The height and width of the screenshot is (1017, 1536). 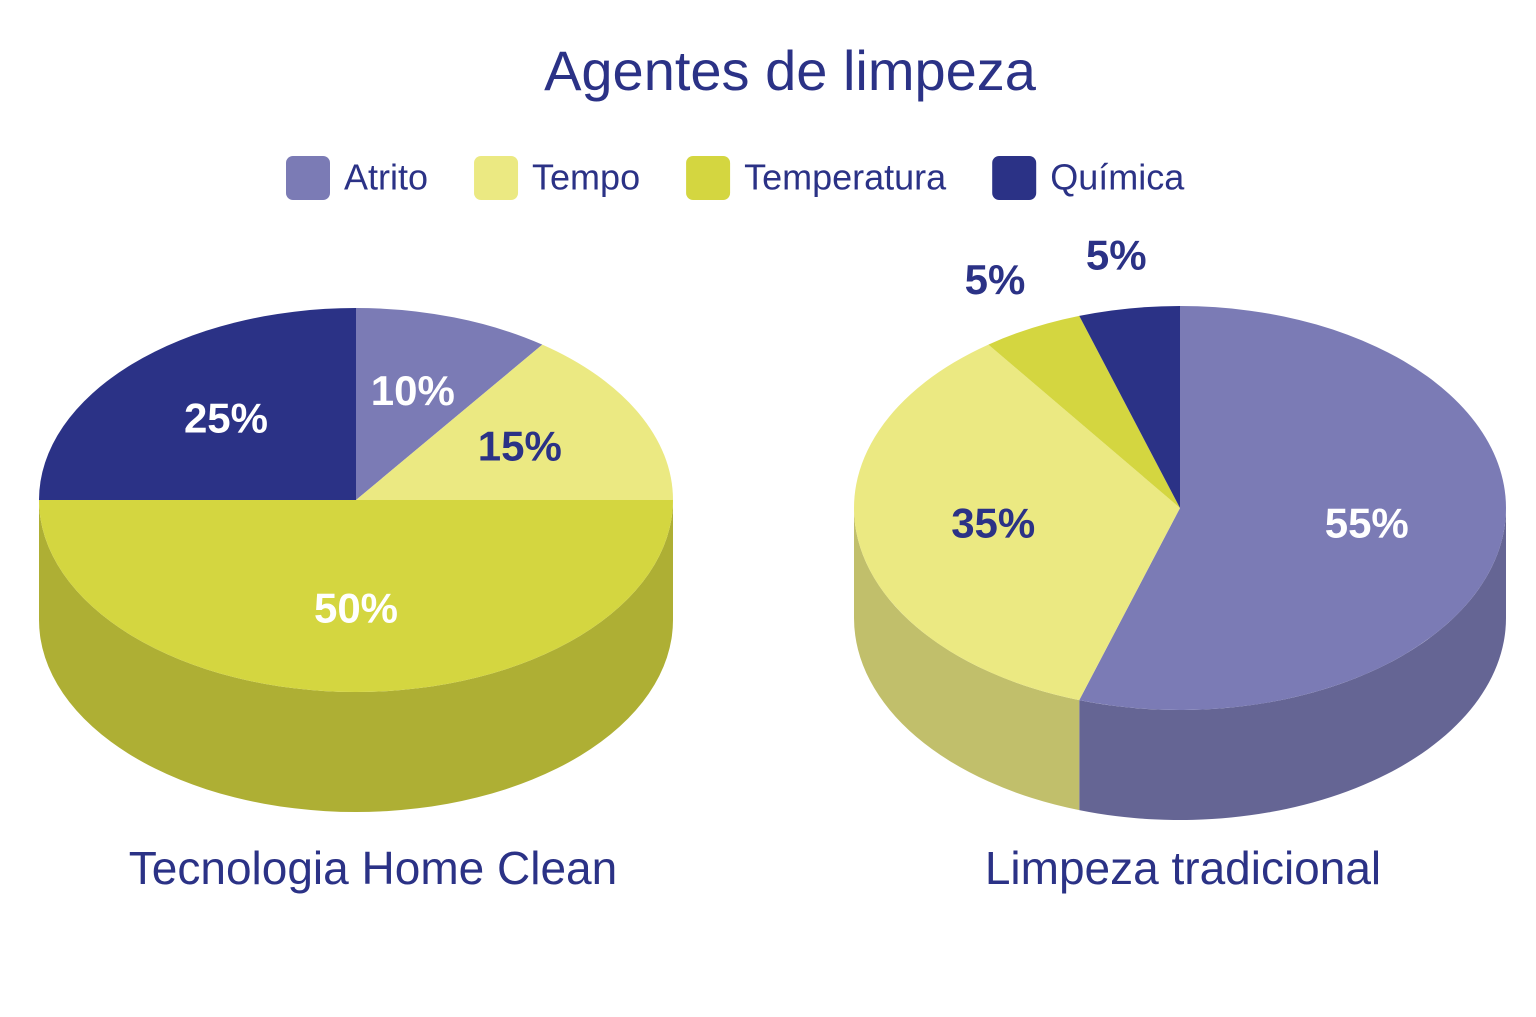 What do you see at coordinates (356, 607) in the screenshot?
I see `data-label: 50%` at bounding box center [356, 607].